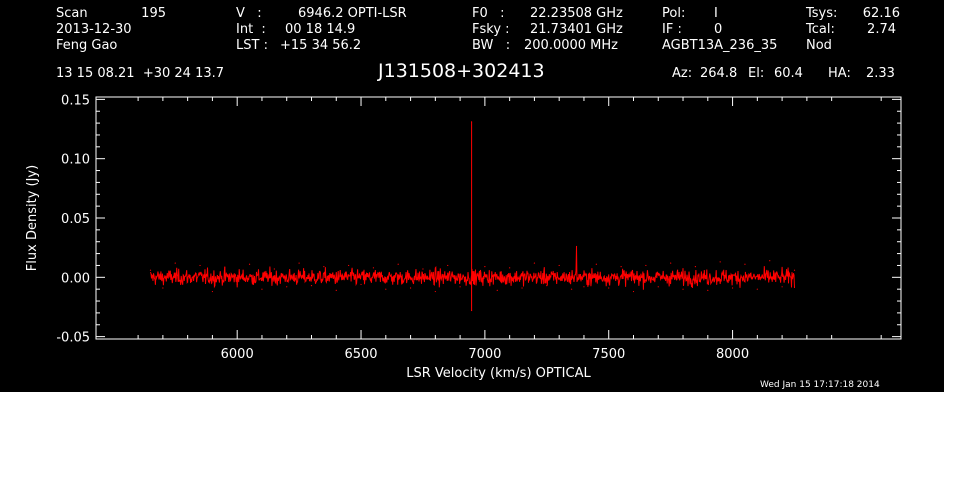 Image resolution: width=962 pixels, height=490 pixels. I want to click on tcal-value: 2.74, so click(881, 29).